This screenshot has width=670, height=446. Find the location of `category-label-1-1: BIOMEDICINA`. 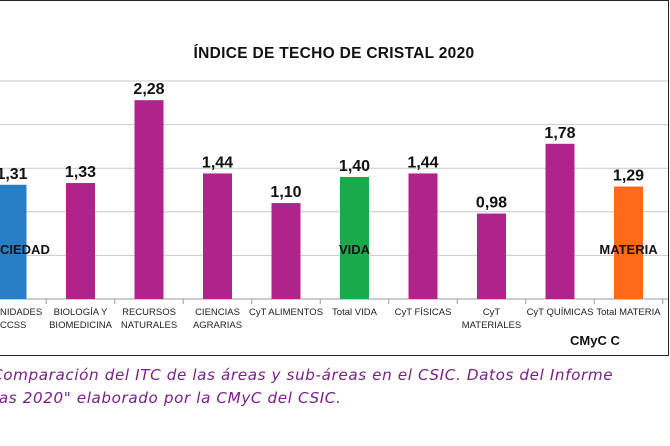

category-label-1-1: BIOMEDICINA is located at coordinates (80, 325).